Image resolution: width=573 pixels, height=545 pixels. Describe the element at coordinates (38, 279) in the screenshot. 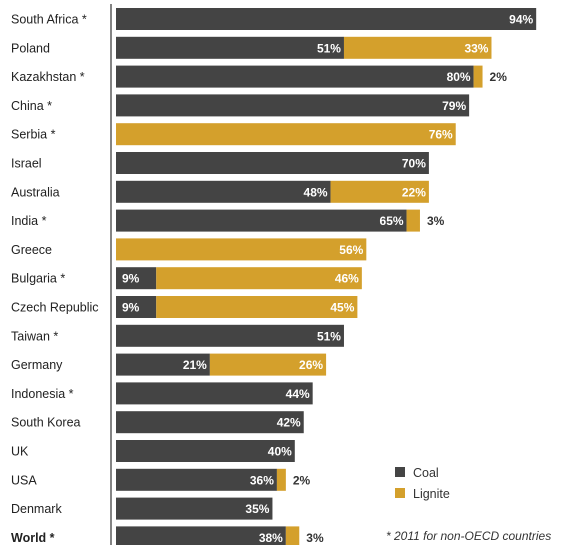

I see `category-label-bulgaria: Bulgaria *` at that location.